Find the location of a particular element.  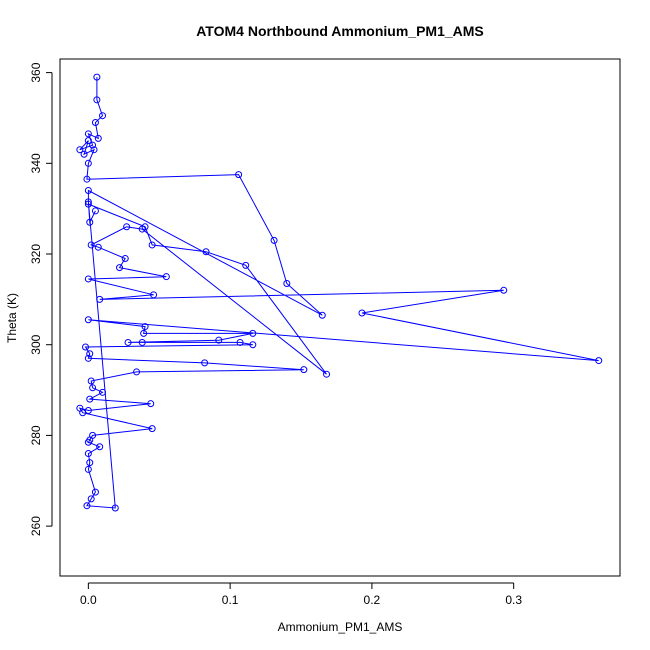

y-axis-label: Theta (K) is located at coordinates (12, 318).